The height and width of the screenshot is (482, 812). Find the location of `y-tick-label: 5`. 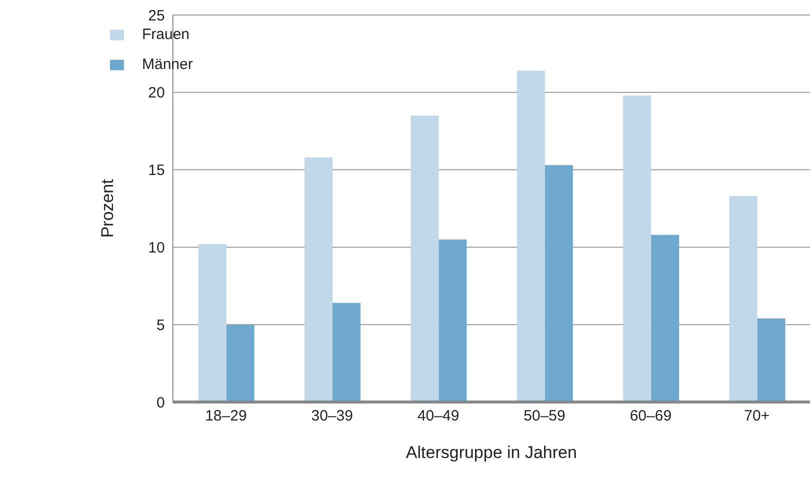

y-tick-label: 5 is located at coordinates (160, 325).